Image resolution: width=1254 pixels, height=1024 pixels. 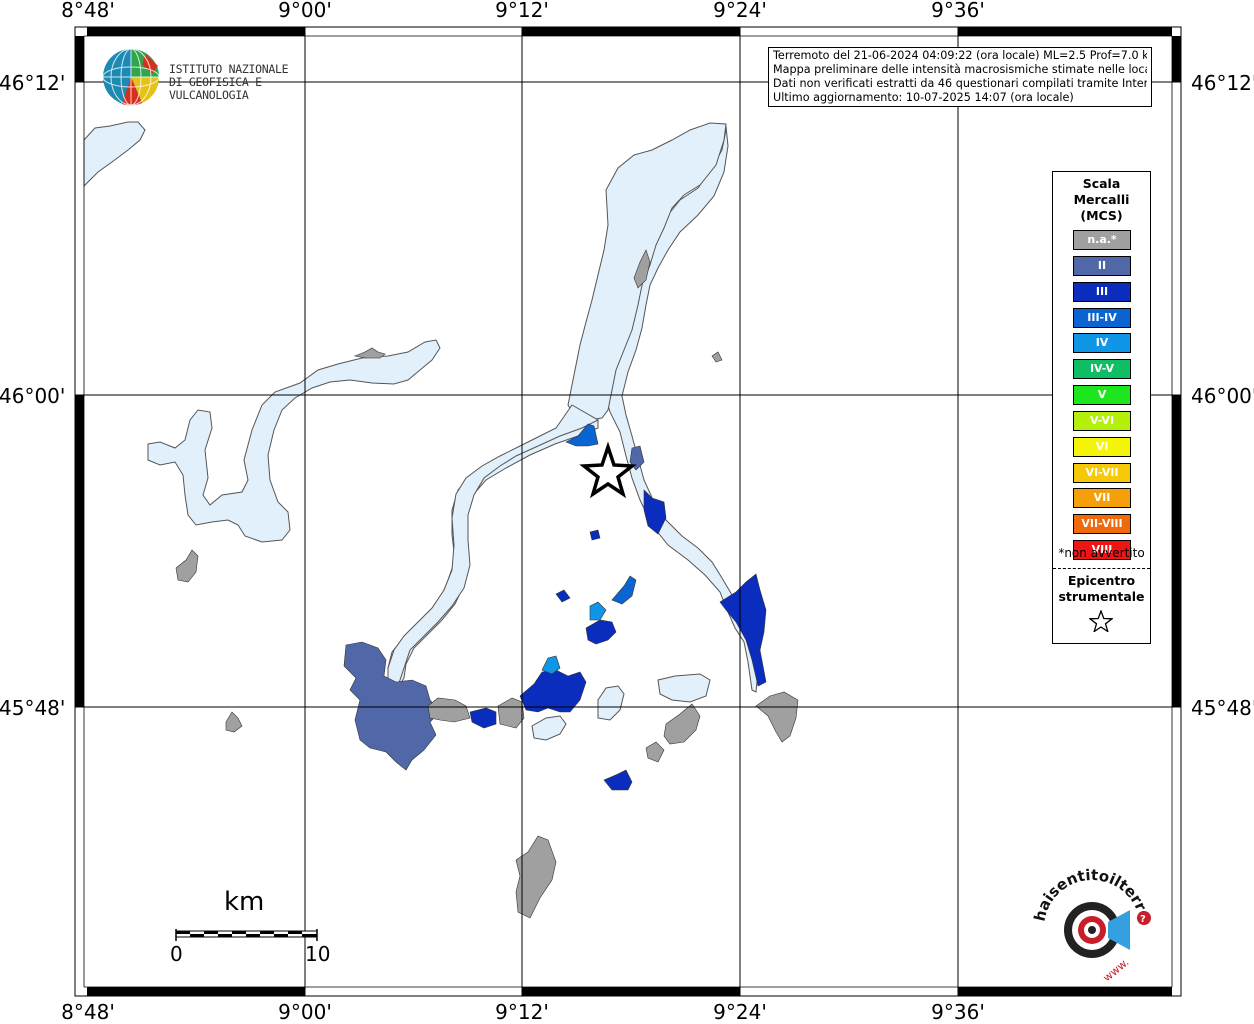 I want to click on lon-tick-top-5: 9°36', so click(x=958, y=11).